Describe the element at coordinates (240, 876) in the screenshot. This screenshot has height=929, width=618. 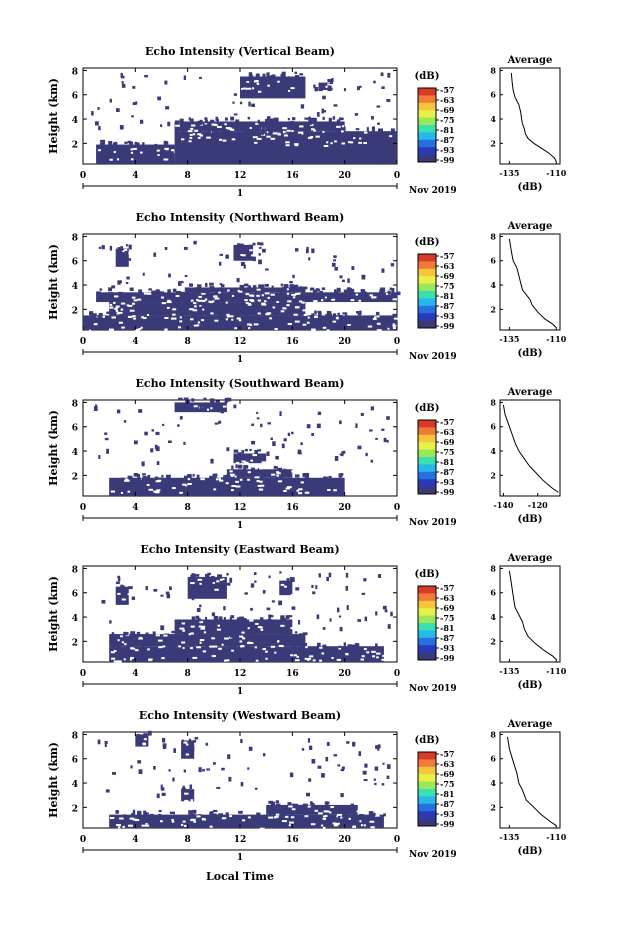
I see `x-axis-label: Local Time` at that location.